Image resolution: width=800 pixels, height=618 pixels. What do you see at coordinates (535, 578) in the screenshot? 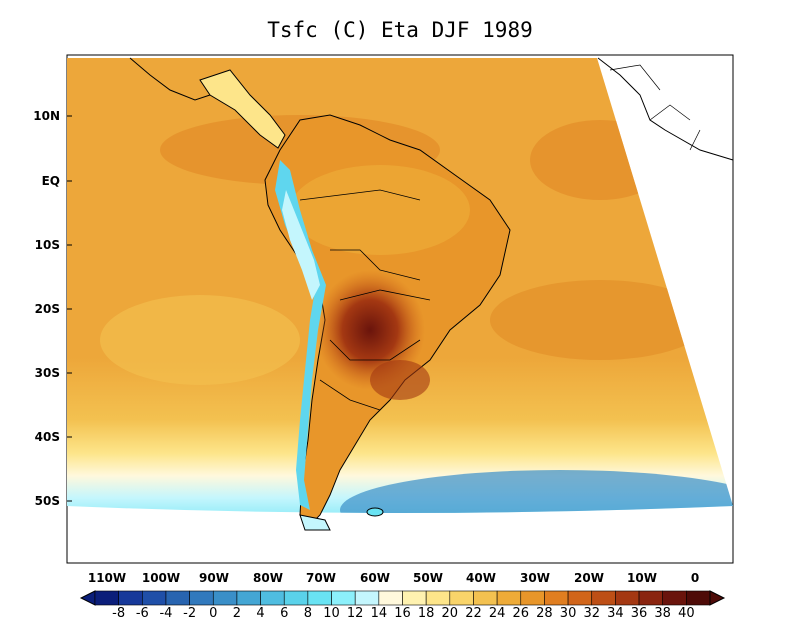
I see `lon-label-30w: 30W` at bounding box center [535, 578].